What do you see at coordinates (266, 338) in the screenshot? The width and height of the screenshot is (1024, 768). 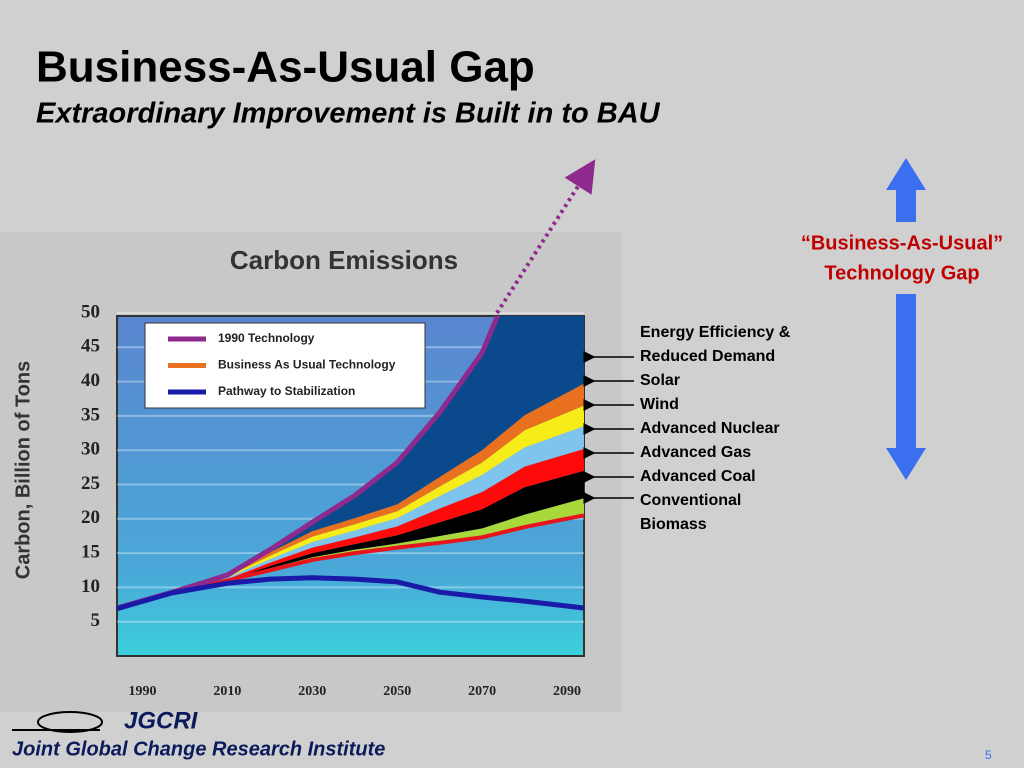 I see `legend-label: 1990 Technology` at bounding box center [266, 338].